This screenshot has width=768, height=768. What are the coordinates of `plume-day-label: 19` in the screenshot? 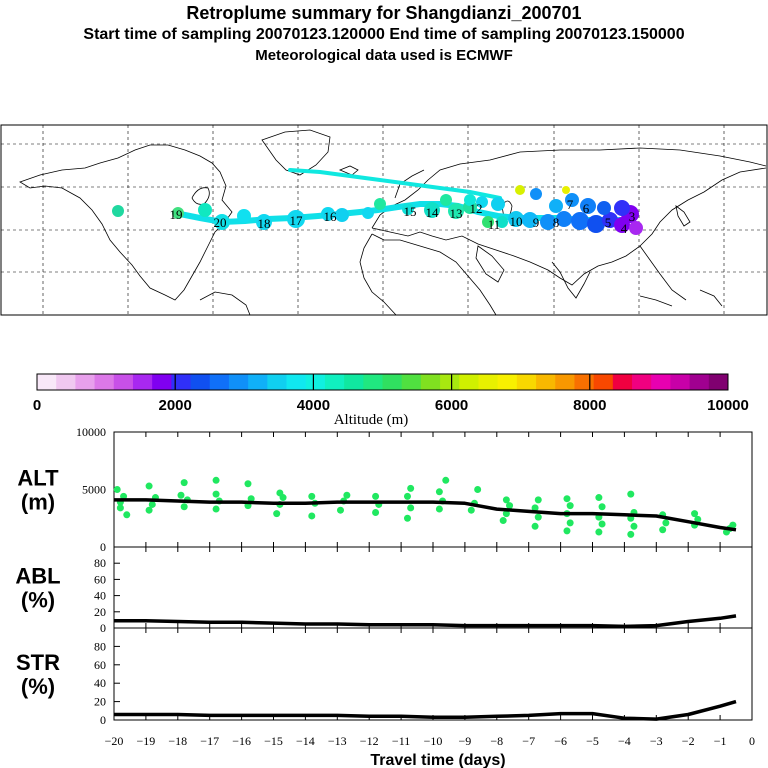 It's located at (176, 214).